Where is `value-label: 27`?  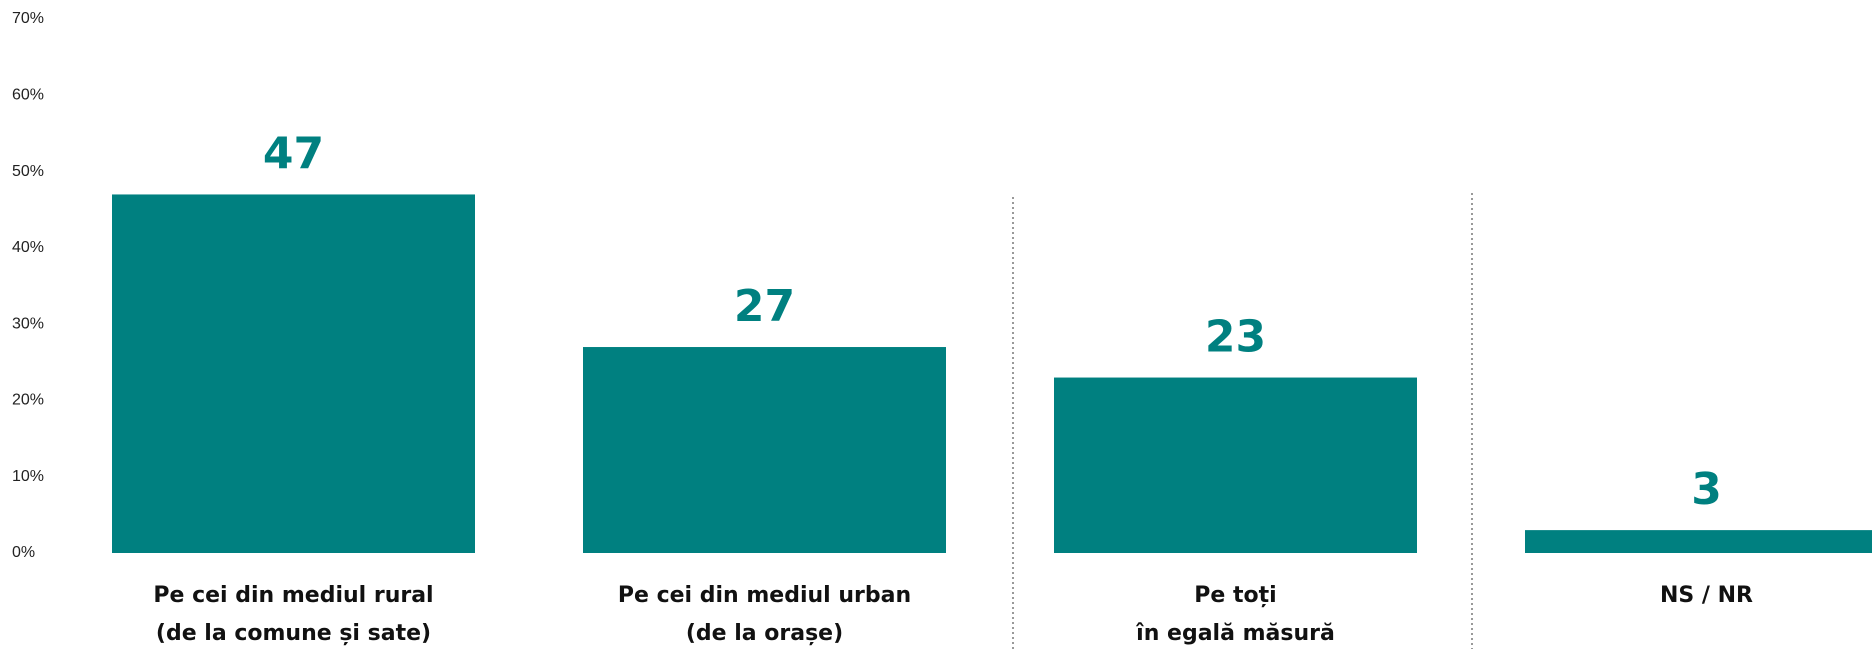 value-label: 27 is located at coordinates (764, 306).